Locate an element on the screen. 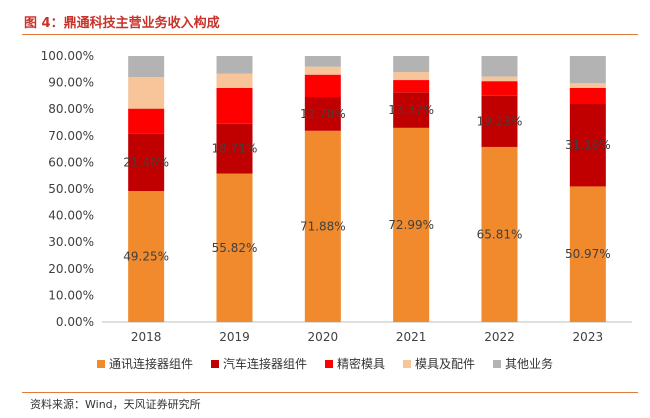 The height and width of the screenshot is (418, 650). bar-segment-1-2021 is located at coordinates (411, 224).